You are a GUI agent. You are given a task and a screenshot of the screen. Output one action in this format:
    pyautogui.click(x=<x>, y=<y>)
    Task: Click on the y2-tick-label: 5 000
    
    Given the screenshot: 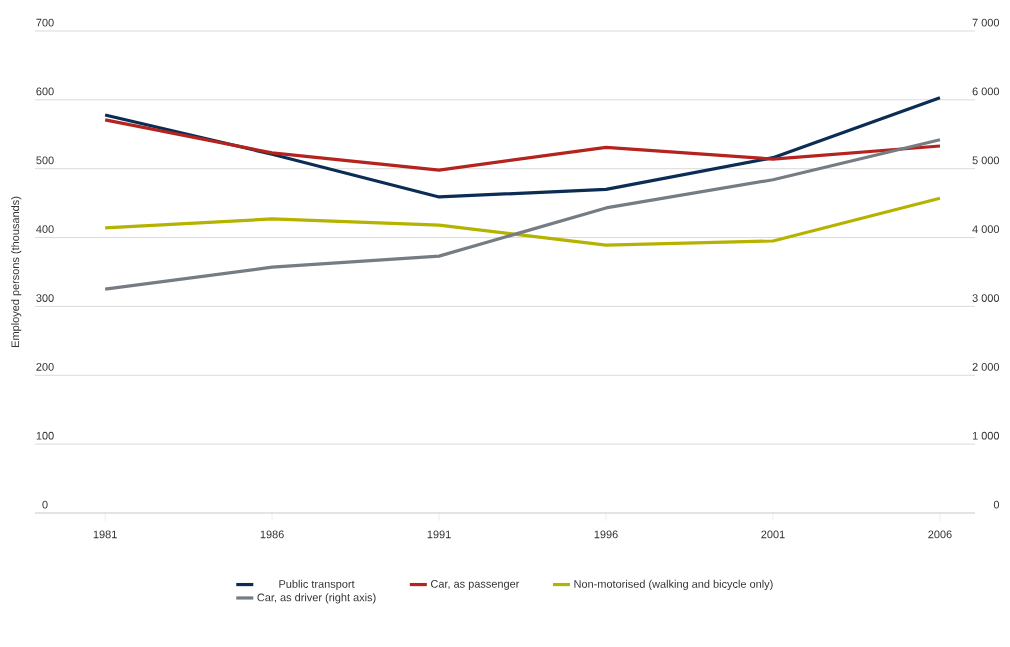 What is the action you would take?
    pyautogui.click(x=986, y=160)
    